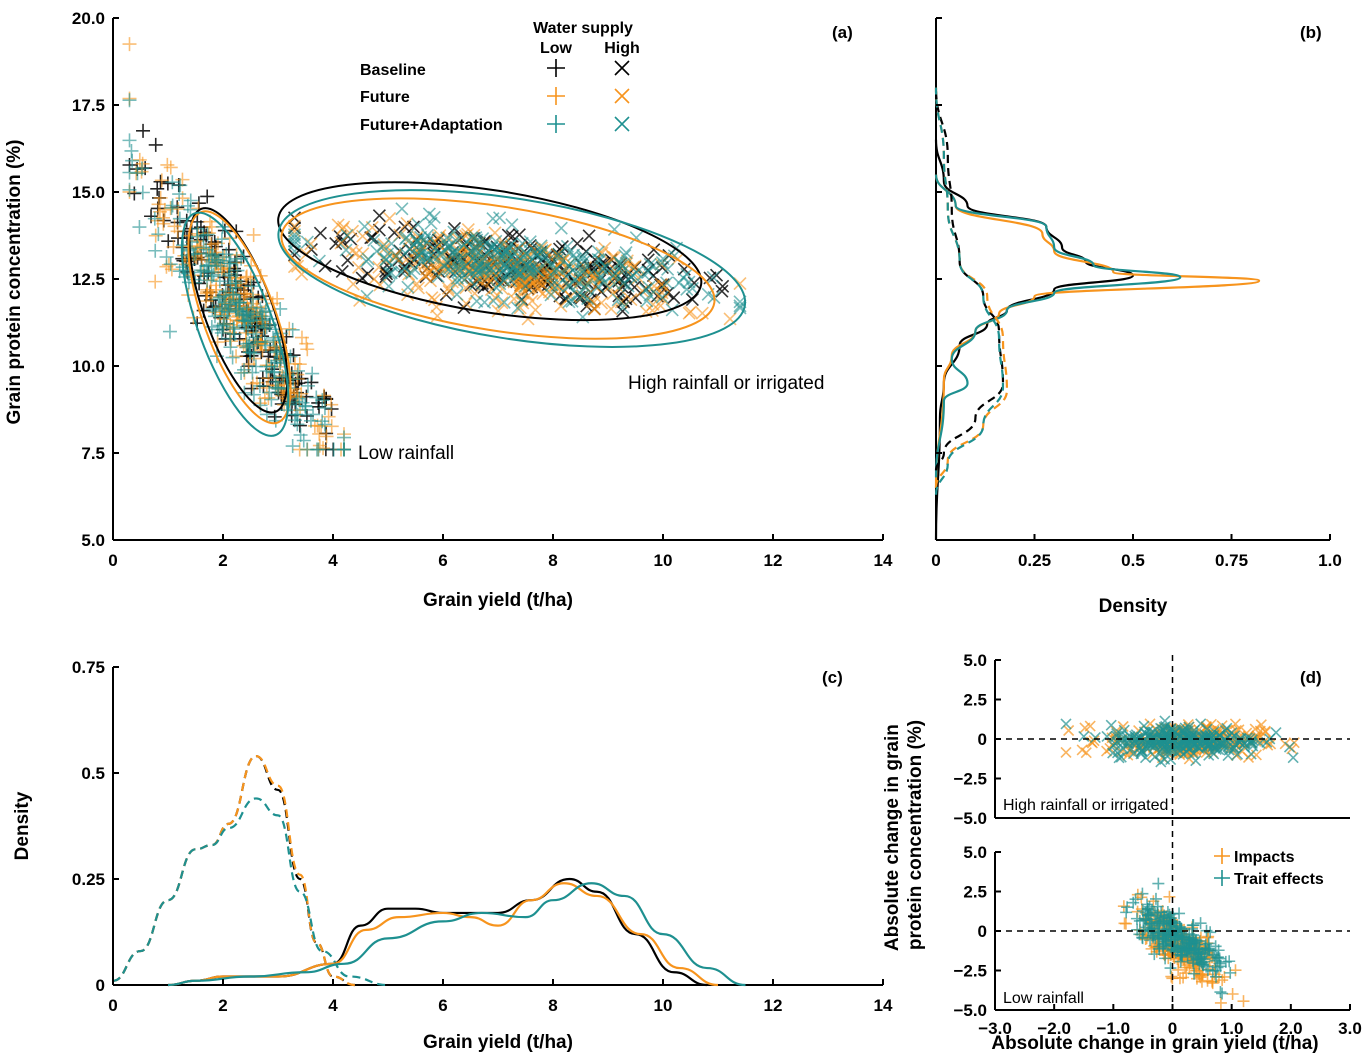  Describe the element at coordinates (333, 560) in the screenshot. I see `x-tick-label: 4` at that location.